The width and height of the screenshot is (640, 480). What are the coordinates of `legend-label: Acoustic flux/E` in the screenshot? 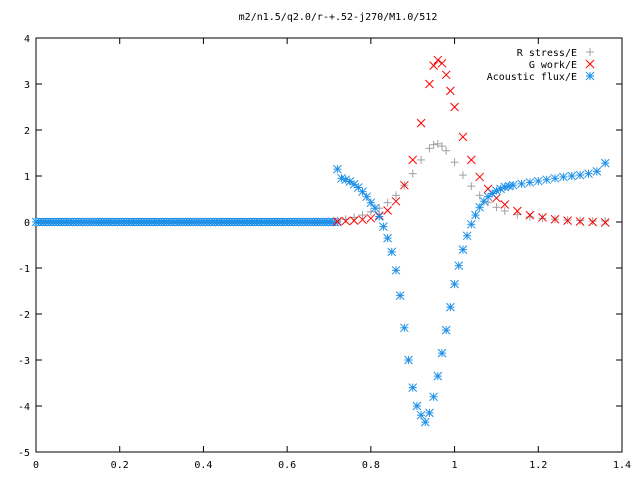 It's located at (532, 77).